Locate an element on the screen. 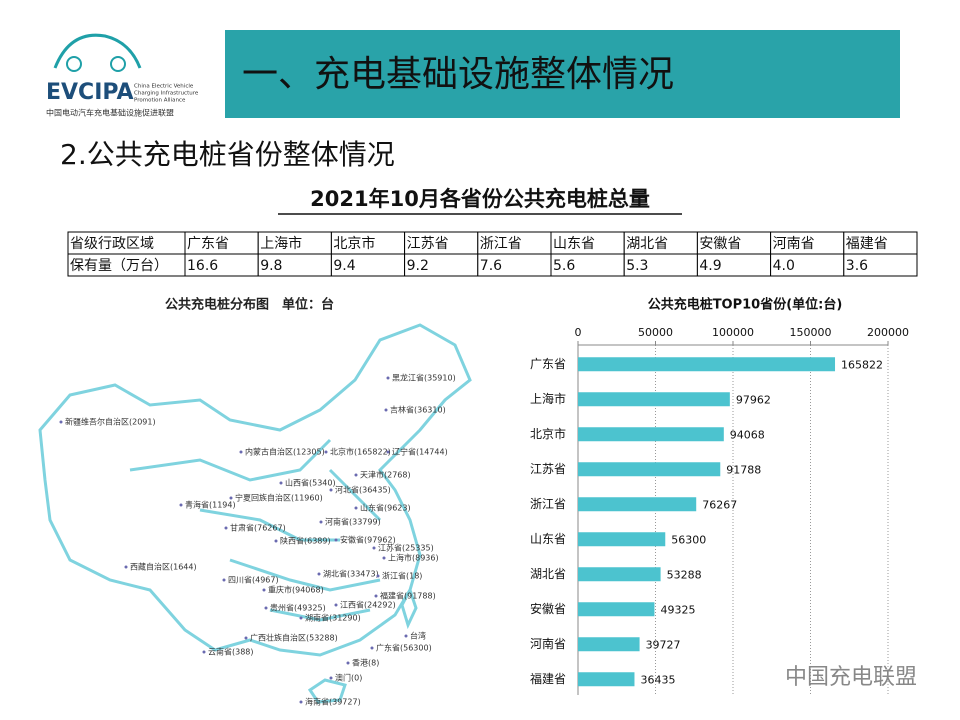  map-label: 新疆维吾尔自治区(2091) is located at coordinates (110, 422).